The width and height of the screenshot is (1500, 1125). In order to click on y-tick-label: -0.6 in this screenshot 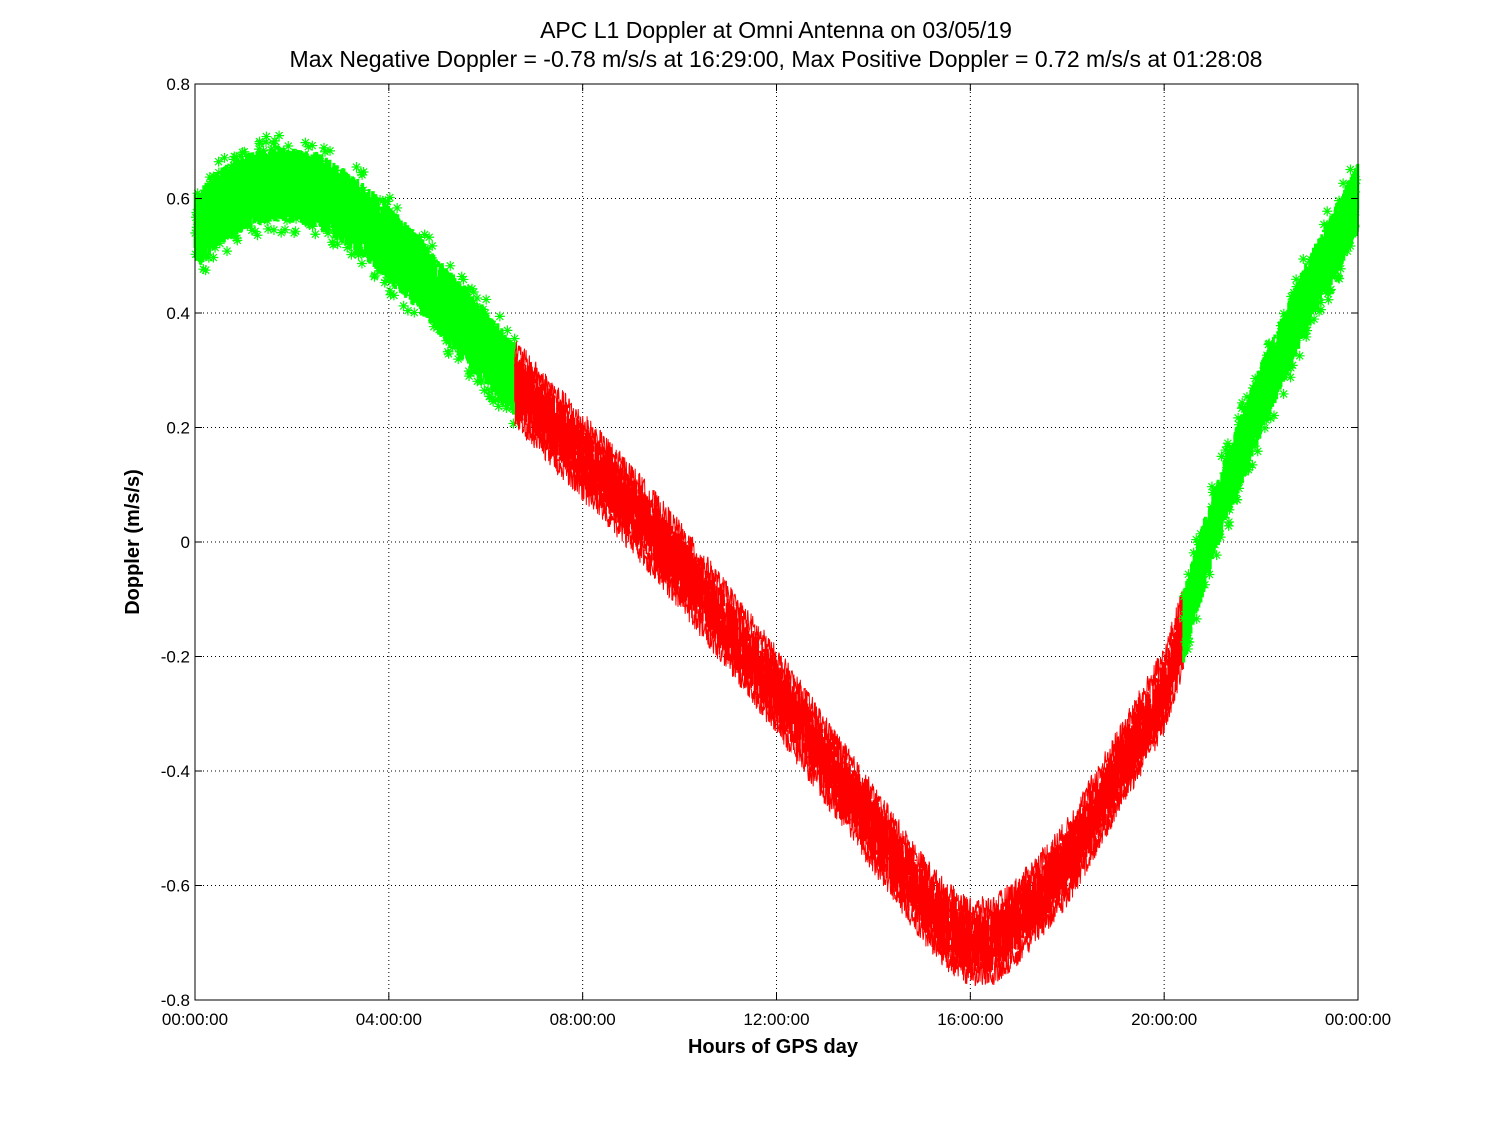, I will do `click(175, 886)`.